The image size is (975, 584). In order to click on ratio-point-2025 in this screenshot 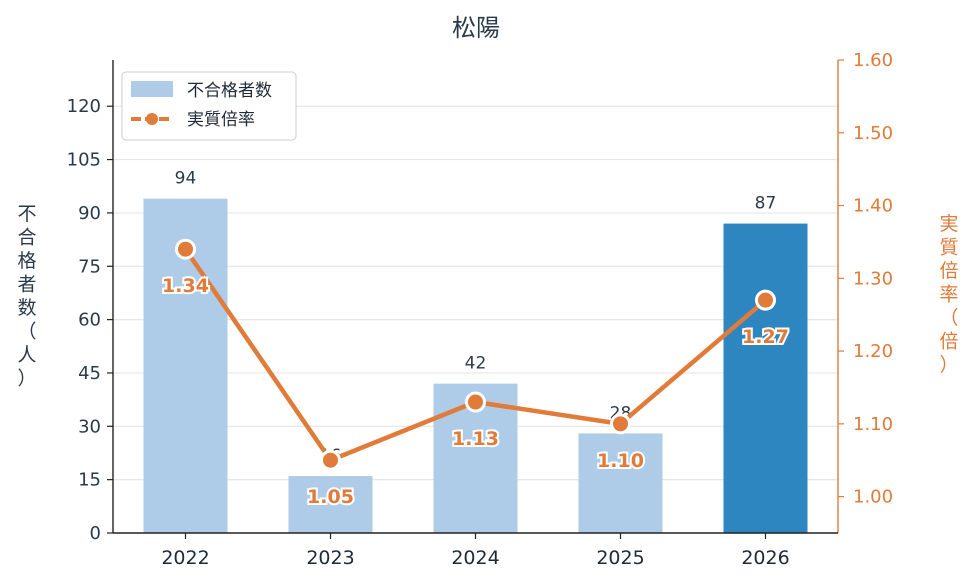, I will do `click(620, 424)`.